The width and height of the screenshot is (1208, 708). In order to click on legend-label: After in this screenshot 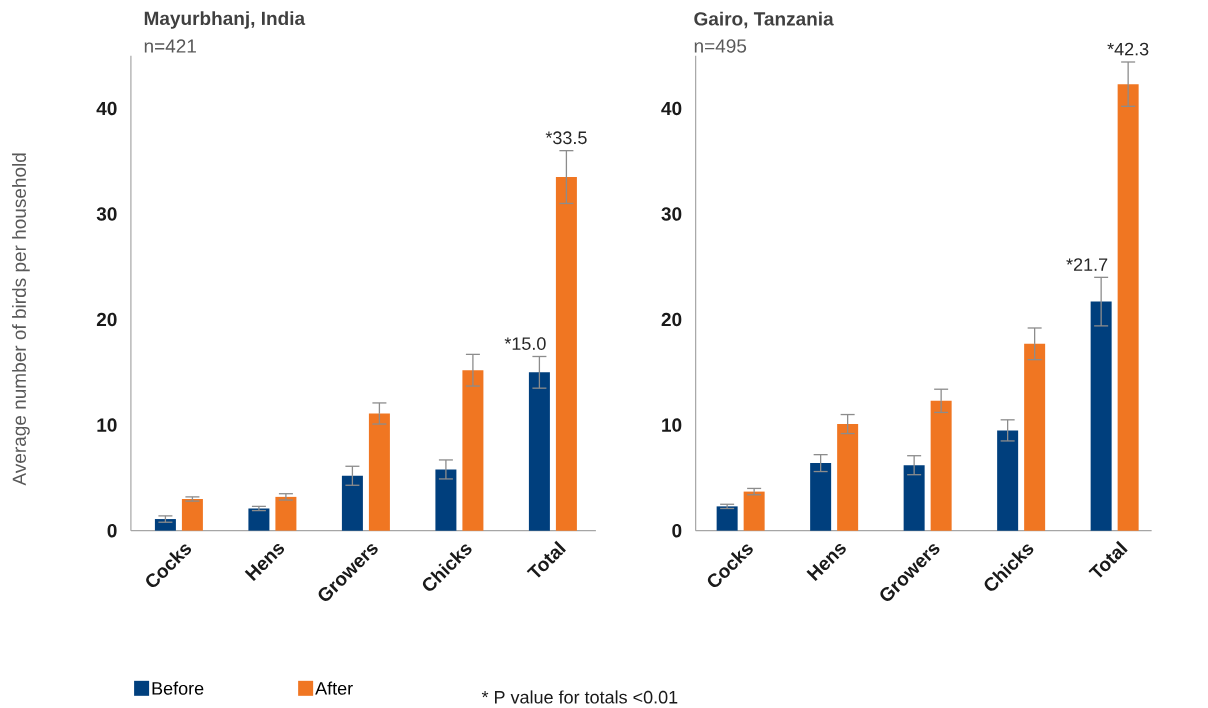, I will do `click(334, 688)`.